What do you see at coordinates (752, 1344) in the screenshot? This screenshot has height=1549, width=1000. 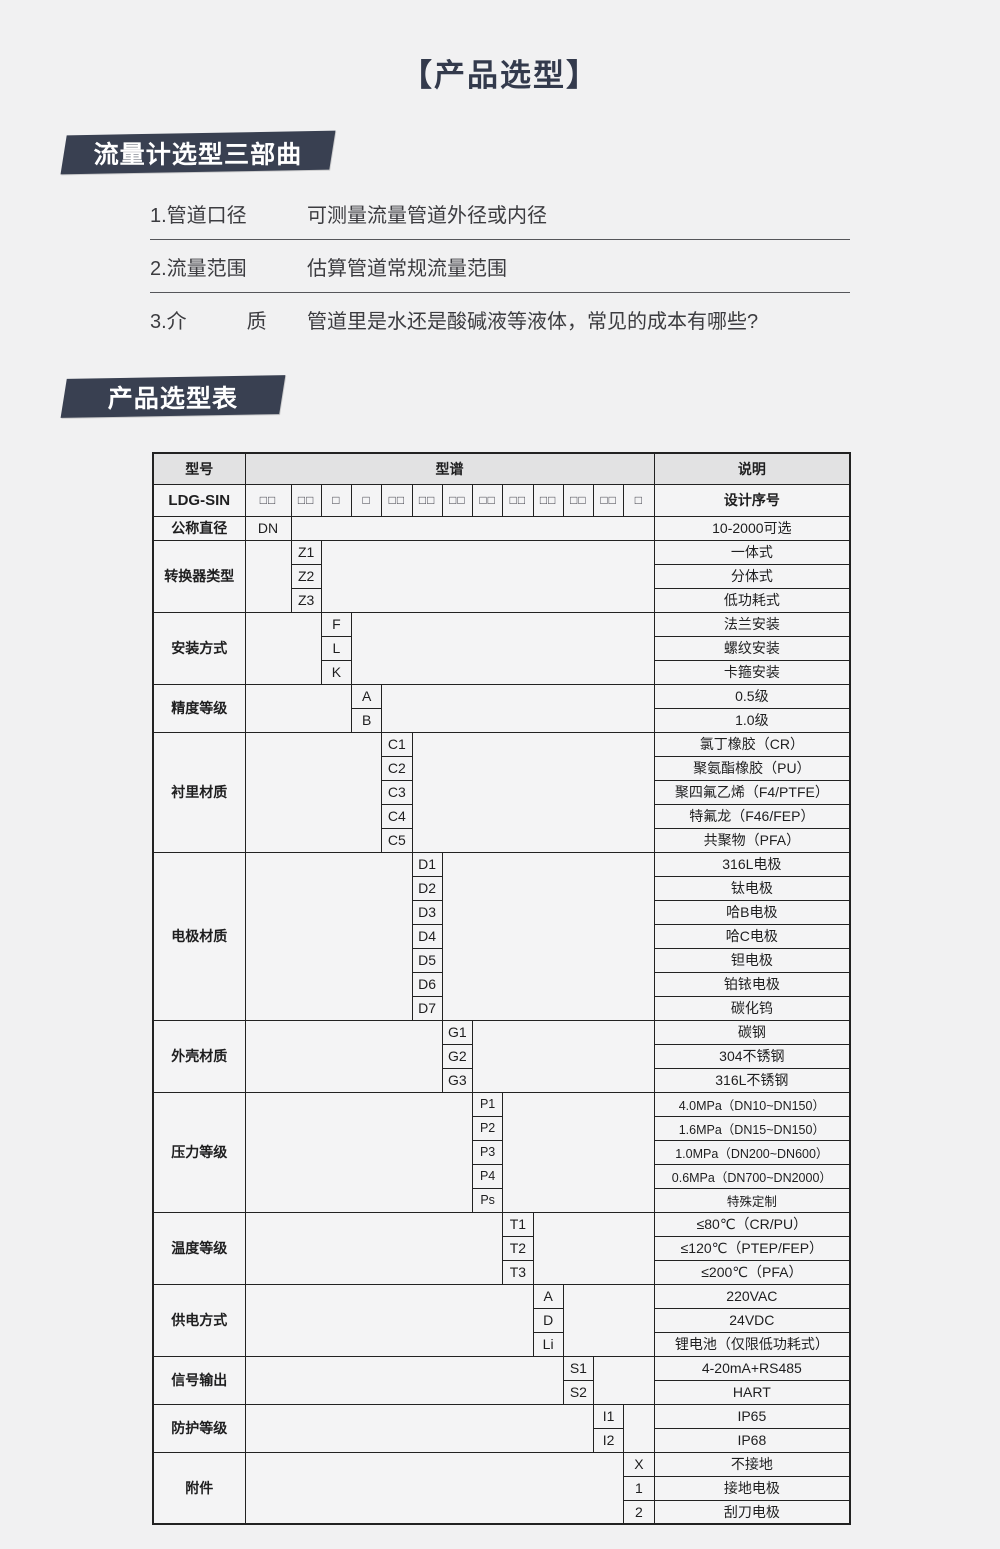 I see `spec-desc-cell: 锂电池（仅限低功耗式）` at bounding box center [752, 1344].